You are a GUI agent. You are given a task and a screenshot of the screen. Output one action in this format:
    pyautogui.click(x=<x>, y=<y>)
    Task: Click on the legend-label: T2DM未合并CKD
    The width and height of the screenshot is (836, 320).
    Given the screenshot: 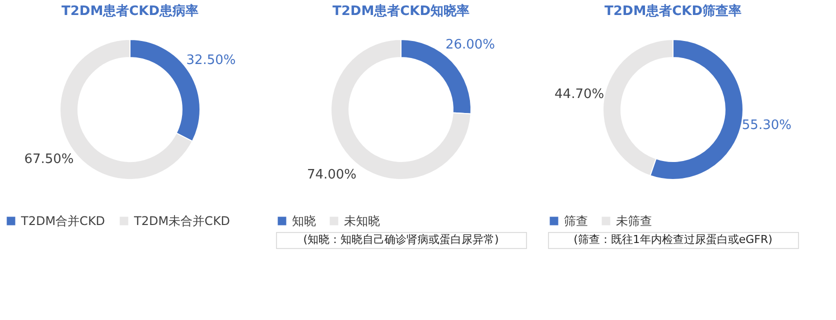 What is the action you would take?
    pyautogui.click(x=181, y=221)
    